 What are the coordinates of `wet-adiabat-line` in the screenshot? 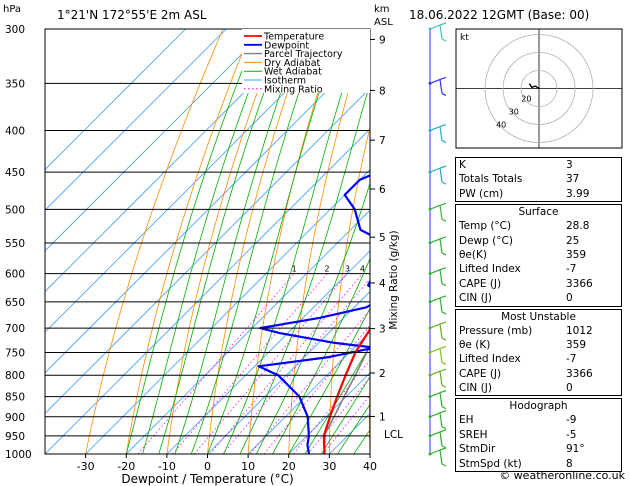 It's located at (329, 380).